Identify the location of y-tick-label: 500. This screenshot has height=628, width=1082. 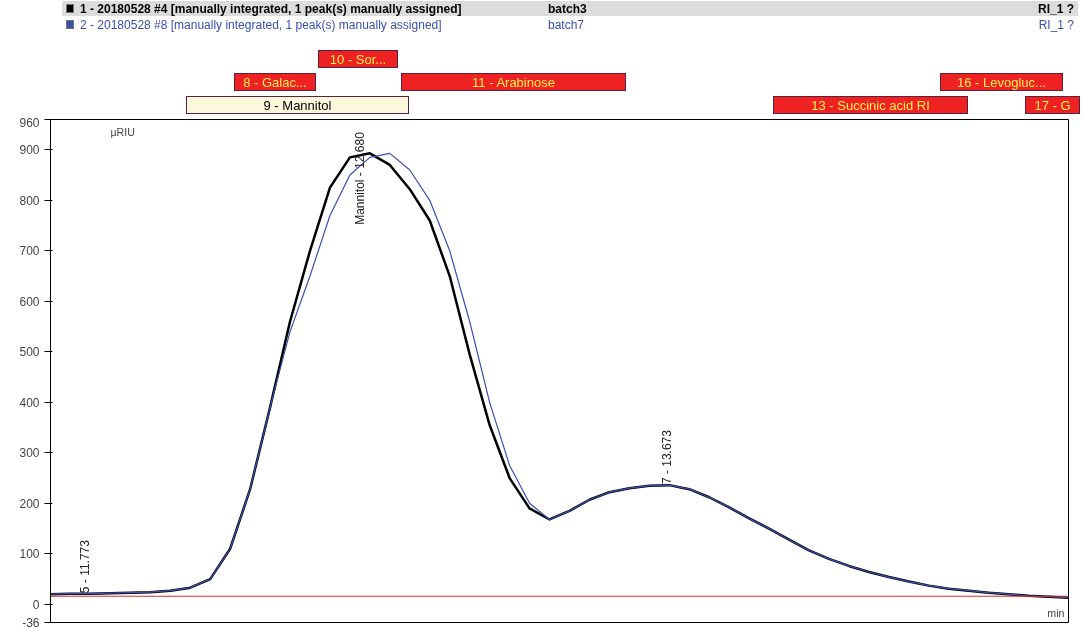
(29, 352).